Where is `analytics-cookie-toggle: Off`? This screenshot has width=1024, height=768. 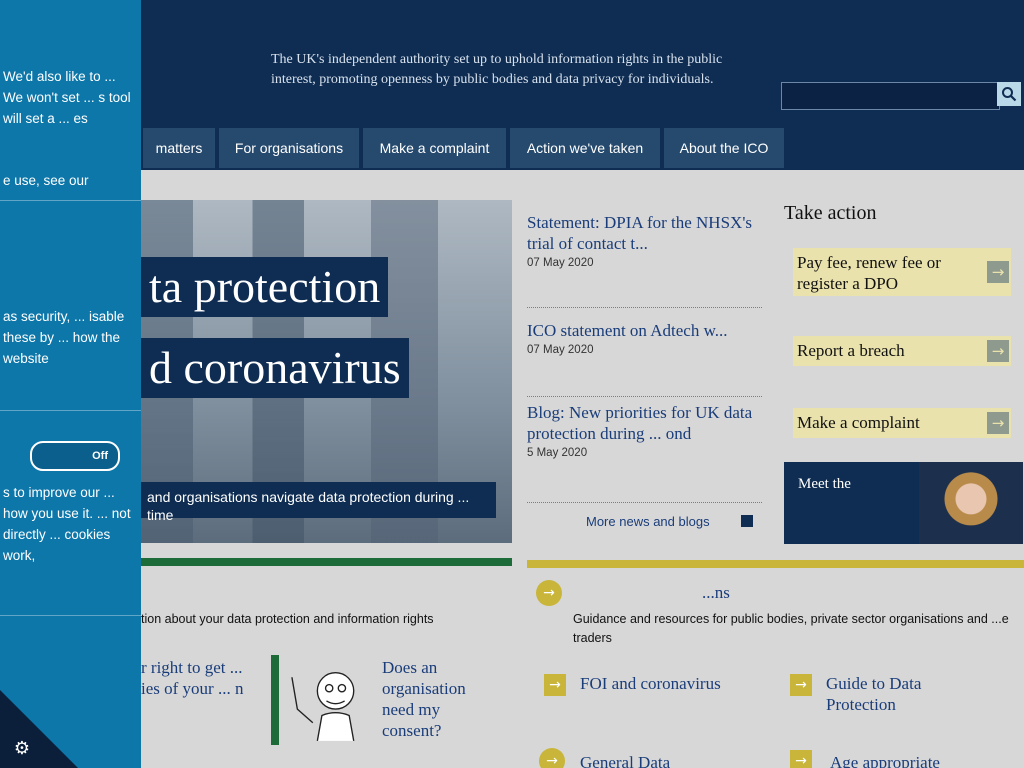 analytics-cookie-toggle: Off is located at coordinates (75, 456).